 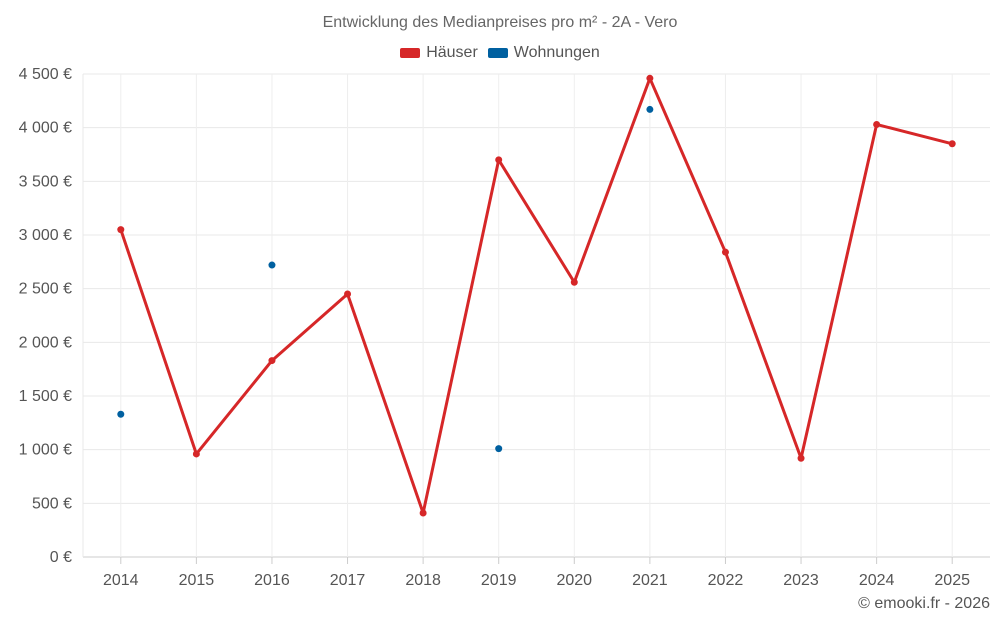 I want to click on copyright-text: © emooki.fr - 2026, so click(x=924, y=603).